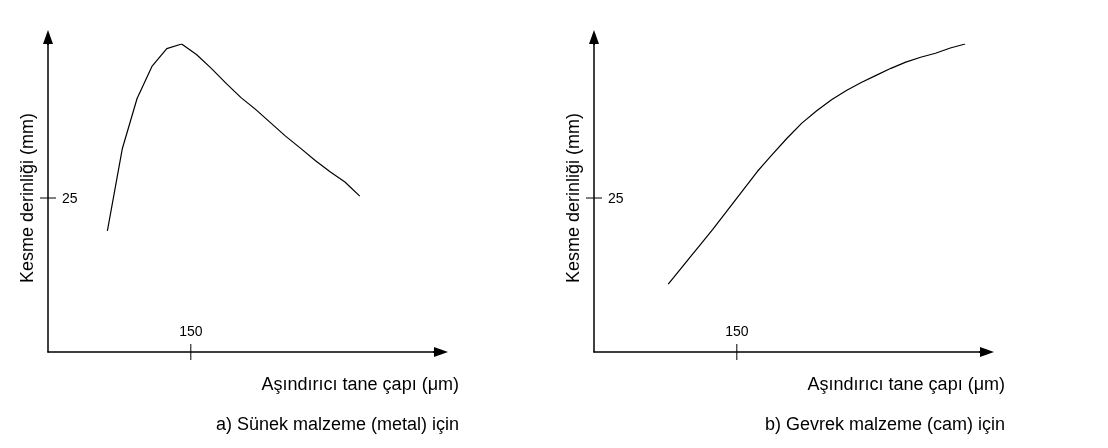  I want to click on text: b) Gevrek malzeme (cam) için, so click(884, 424).